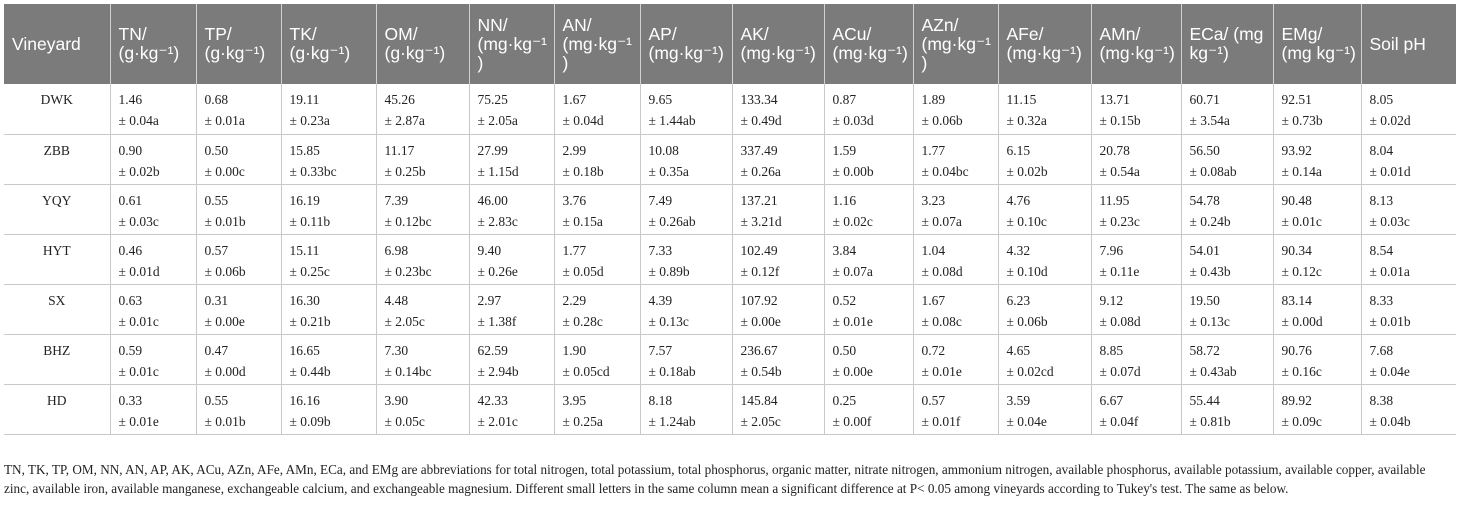  What do you see at coordinates (1227, 309) in the screenshot?
I see `value-cell: 19.50 ± 0.13c` at bounding box center [1227, 309].